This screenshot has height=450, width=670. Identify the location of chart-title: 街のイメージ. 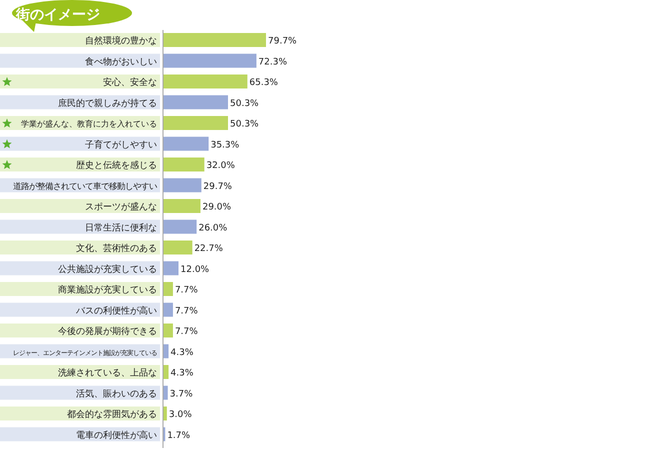
(57, 15).